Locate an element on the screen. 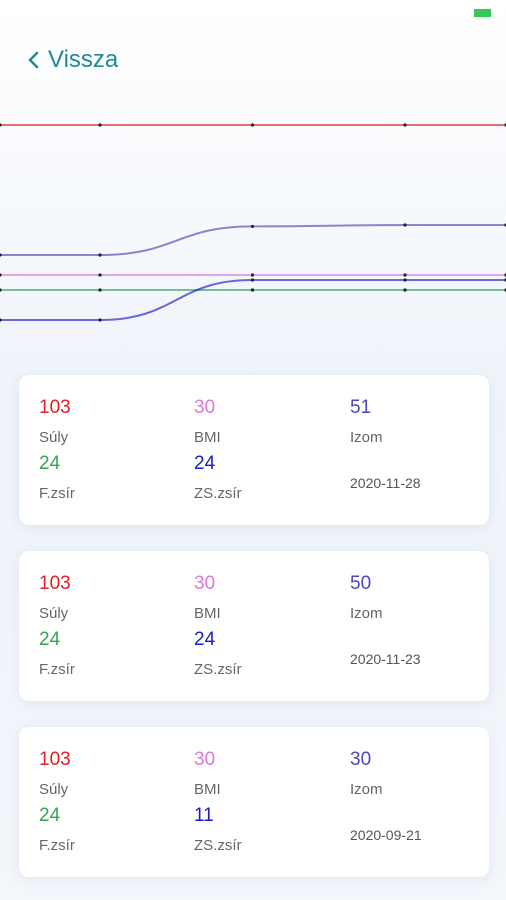 The width and height of the screenshot is (506, 900). status-bar: Telekom HU 21:2 84% is located at coordinates (253, 14).